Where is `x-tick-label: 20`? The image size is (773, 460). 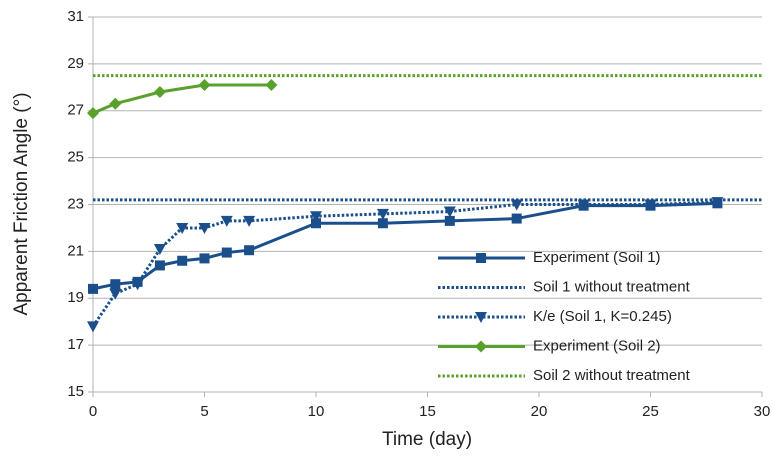
x-tick-label: 20 is located at coordinates (539, 411).